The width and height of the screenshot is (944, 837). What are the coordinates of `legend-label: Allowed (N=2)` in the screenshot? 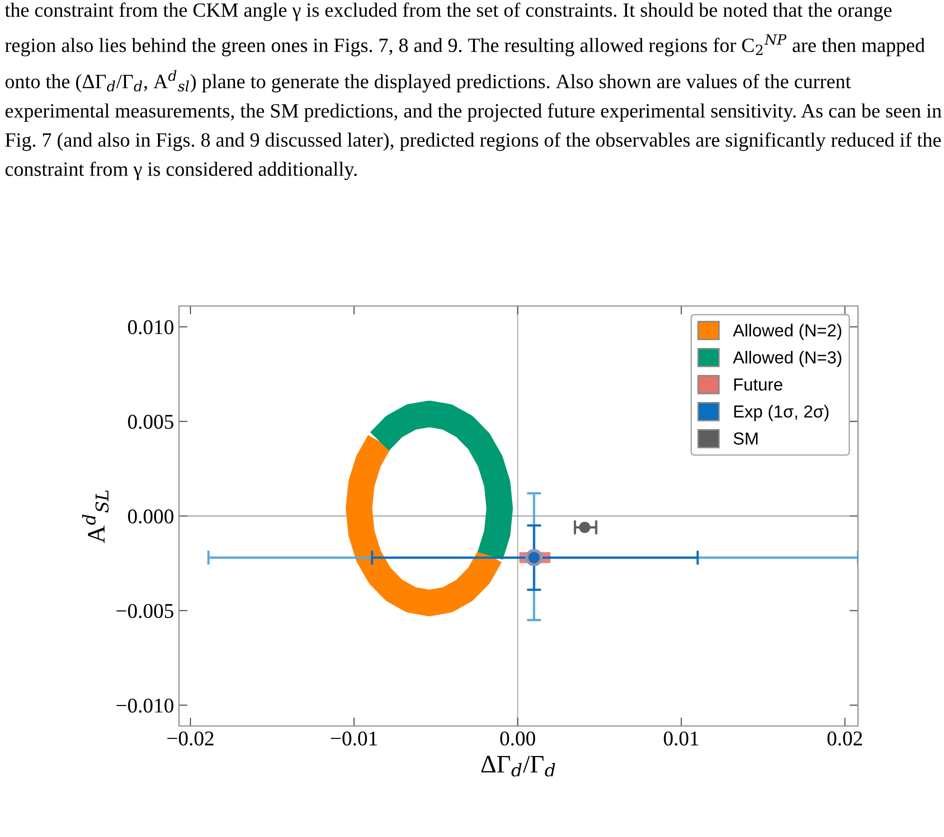 It's located at (787, 332).